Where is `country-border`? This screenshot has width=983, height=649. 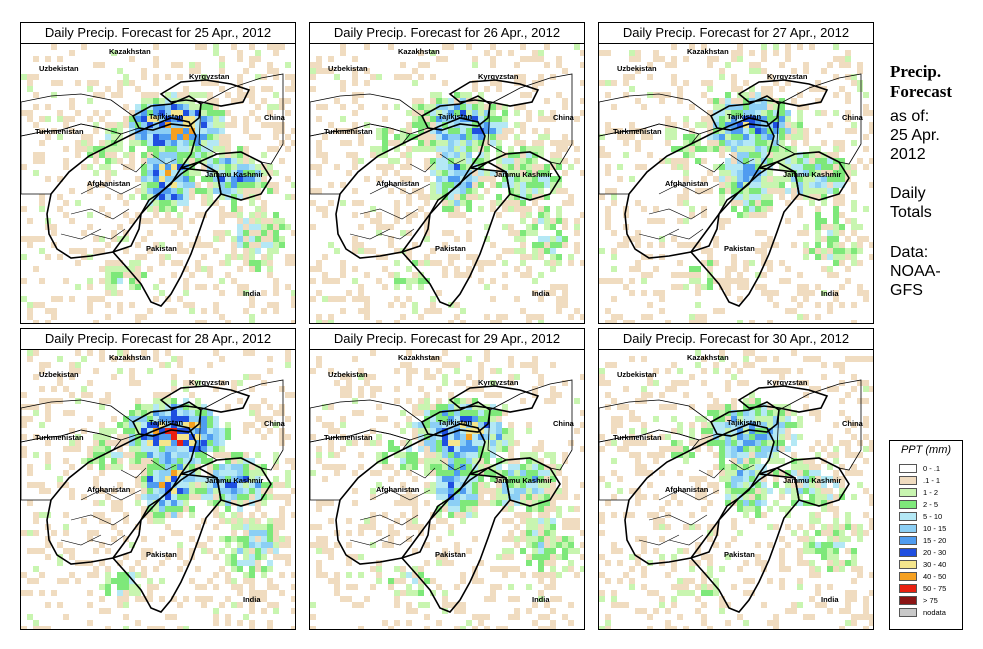
country-border is located at coordinates (241, 119).